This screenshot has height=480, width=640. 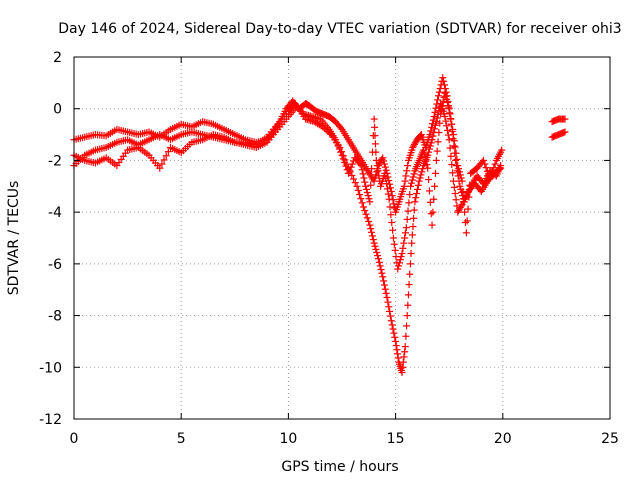 What do you see at coordinates (55, 161) in the screenshot?
I see `y-tick-label: -2` at bounding box center [55, 161].